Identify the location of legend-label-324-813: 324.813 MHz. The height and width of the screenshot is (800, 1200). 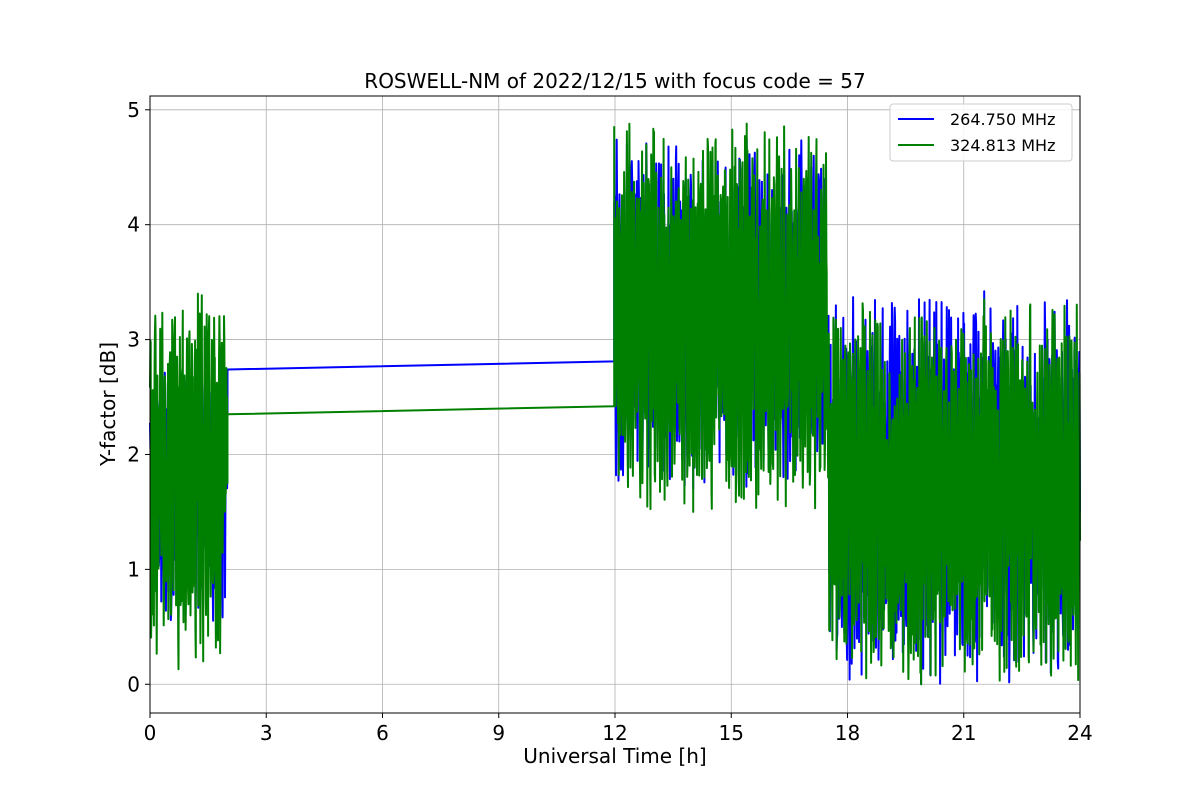
(1002, 145).